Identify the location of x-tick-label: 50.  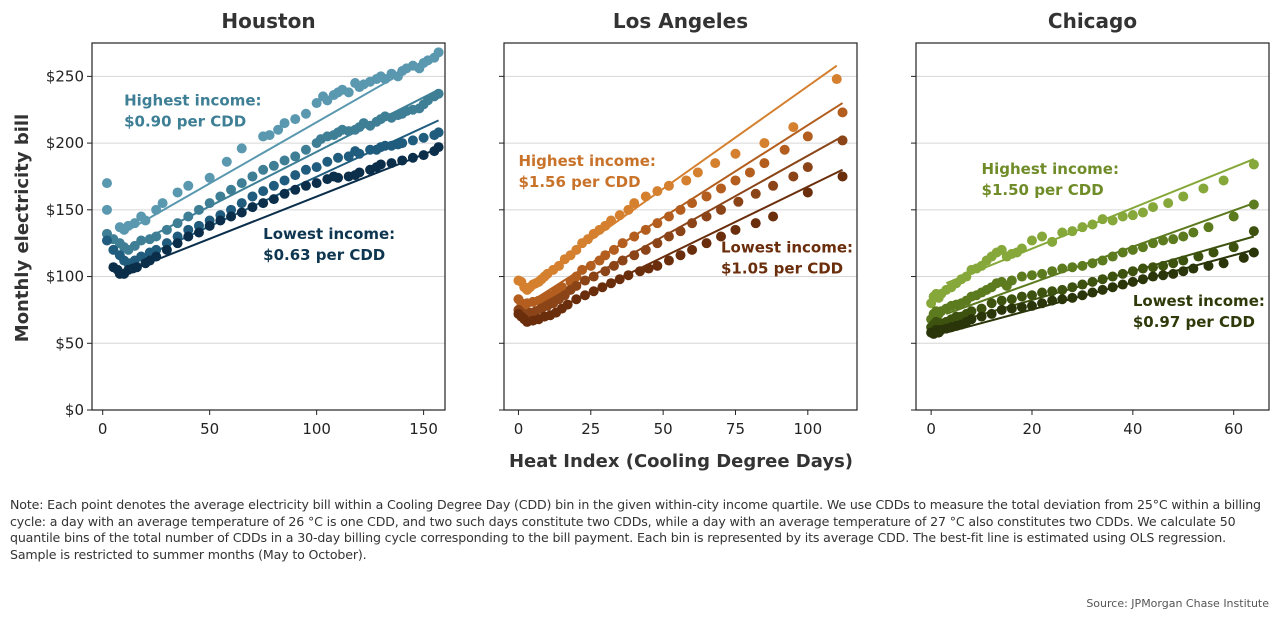
(663, 429).